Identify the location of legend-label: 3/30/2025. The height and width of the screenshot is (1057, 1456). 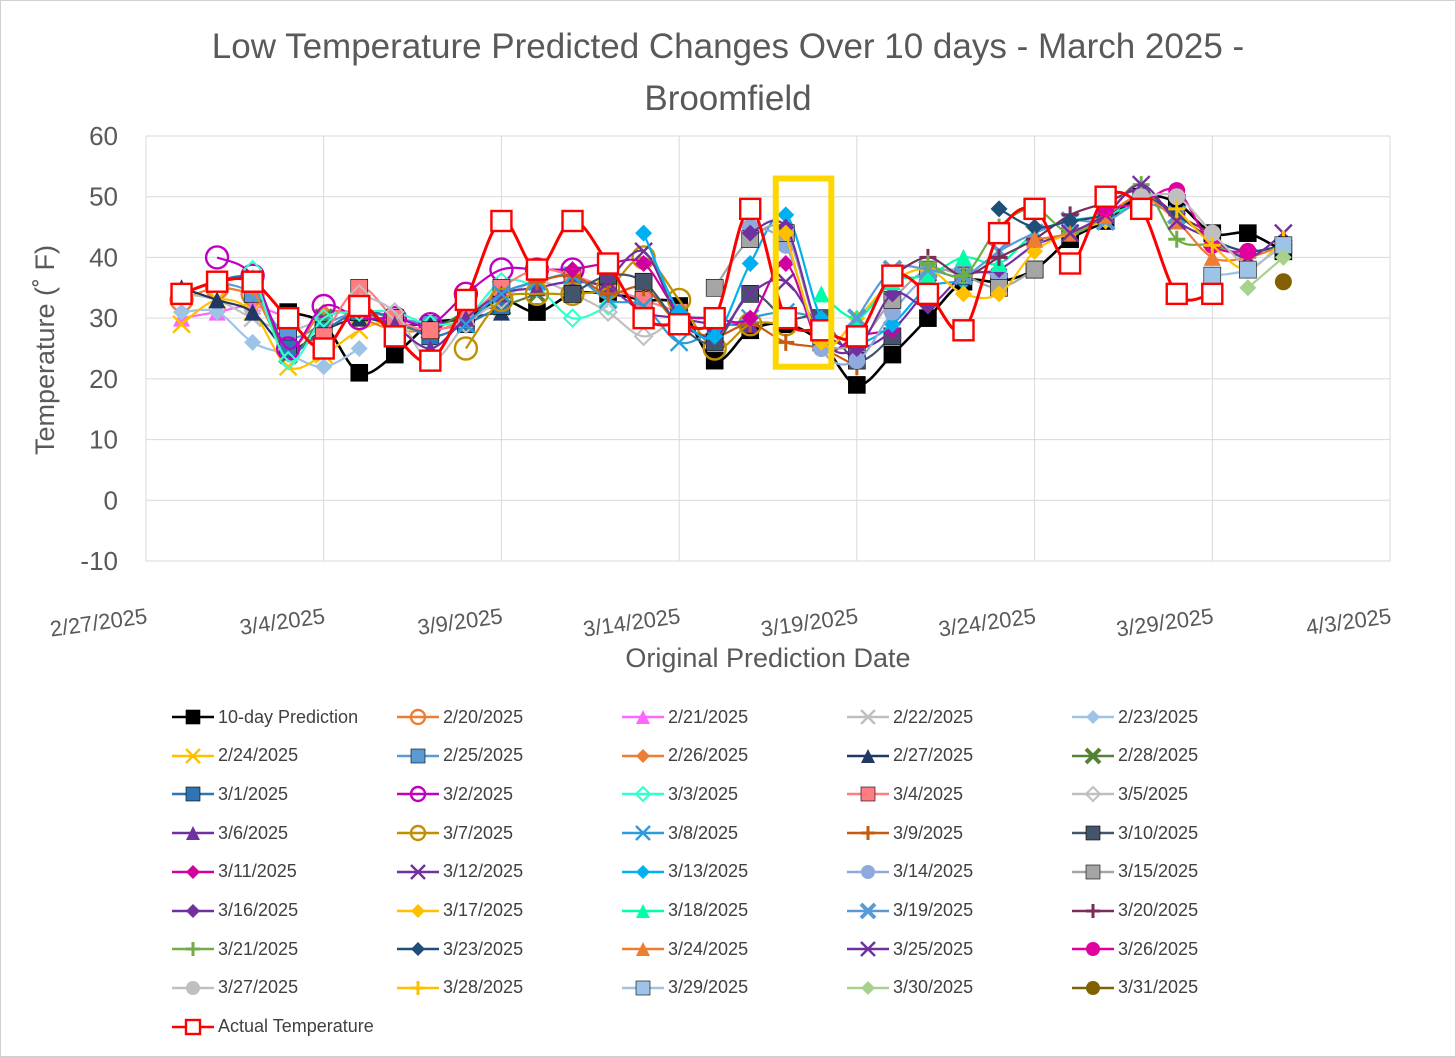
(933, 987).